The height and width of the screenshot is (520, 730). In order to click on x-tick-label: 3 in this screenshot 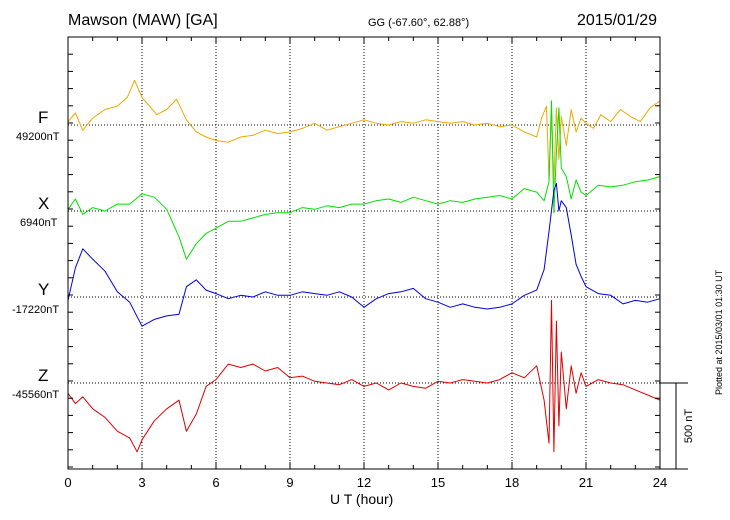, I will do `click(141, 482)`.